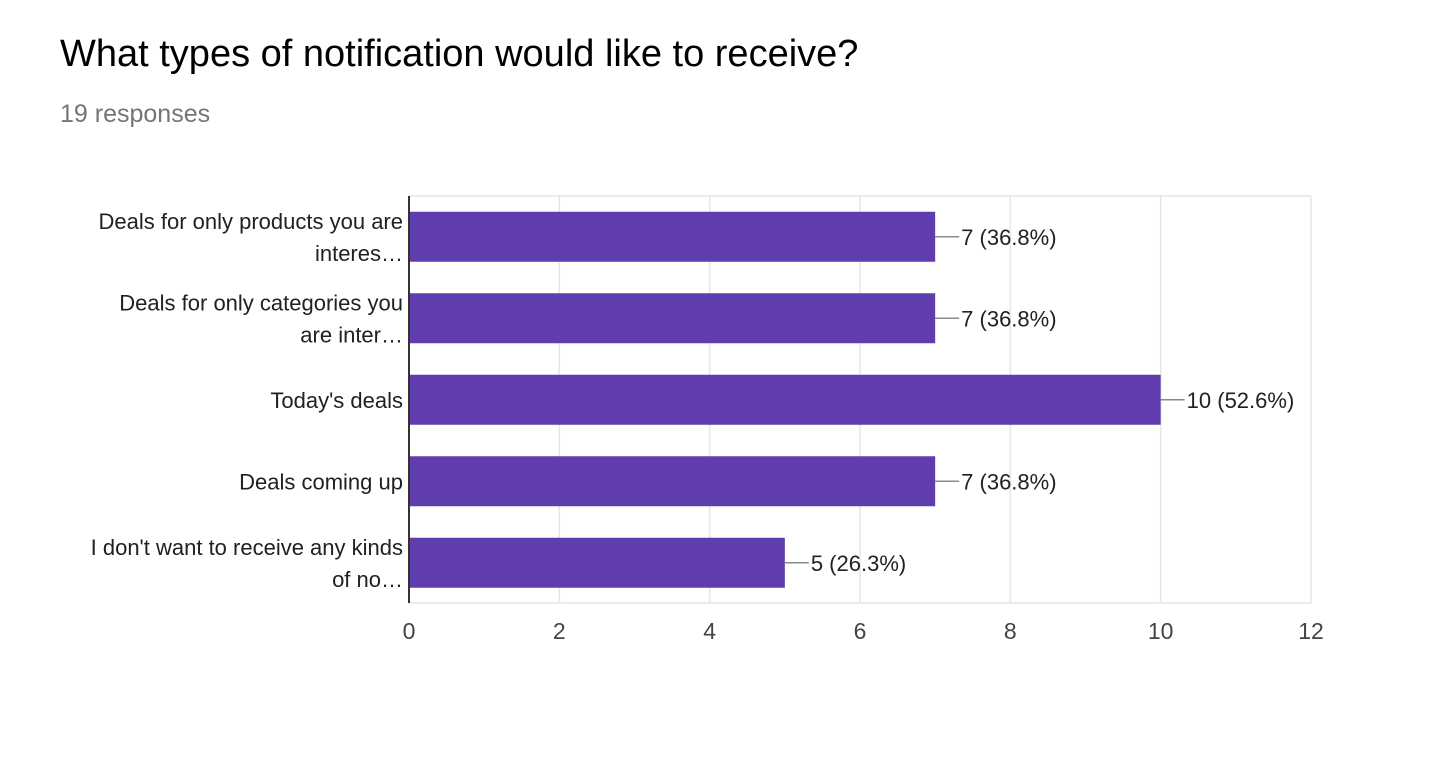 This screenshot has width=1448, height=784. I want to click on data-label: 5 (26.3%), so click(858, 563).